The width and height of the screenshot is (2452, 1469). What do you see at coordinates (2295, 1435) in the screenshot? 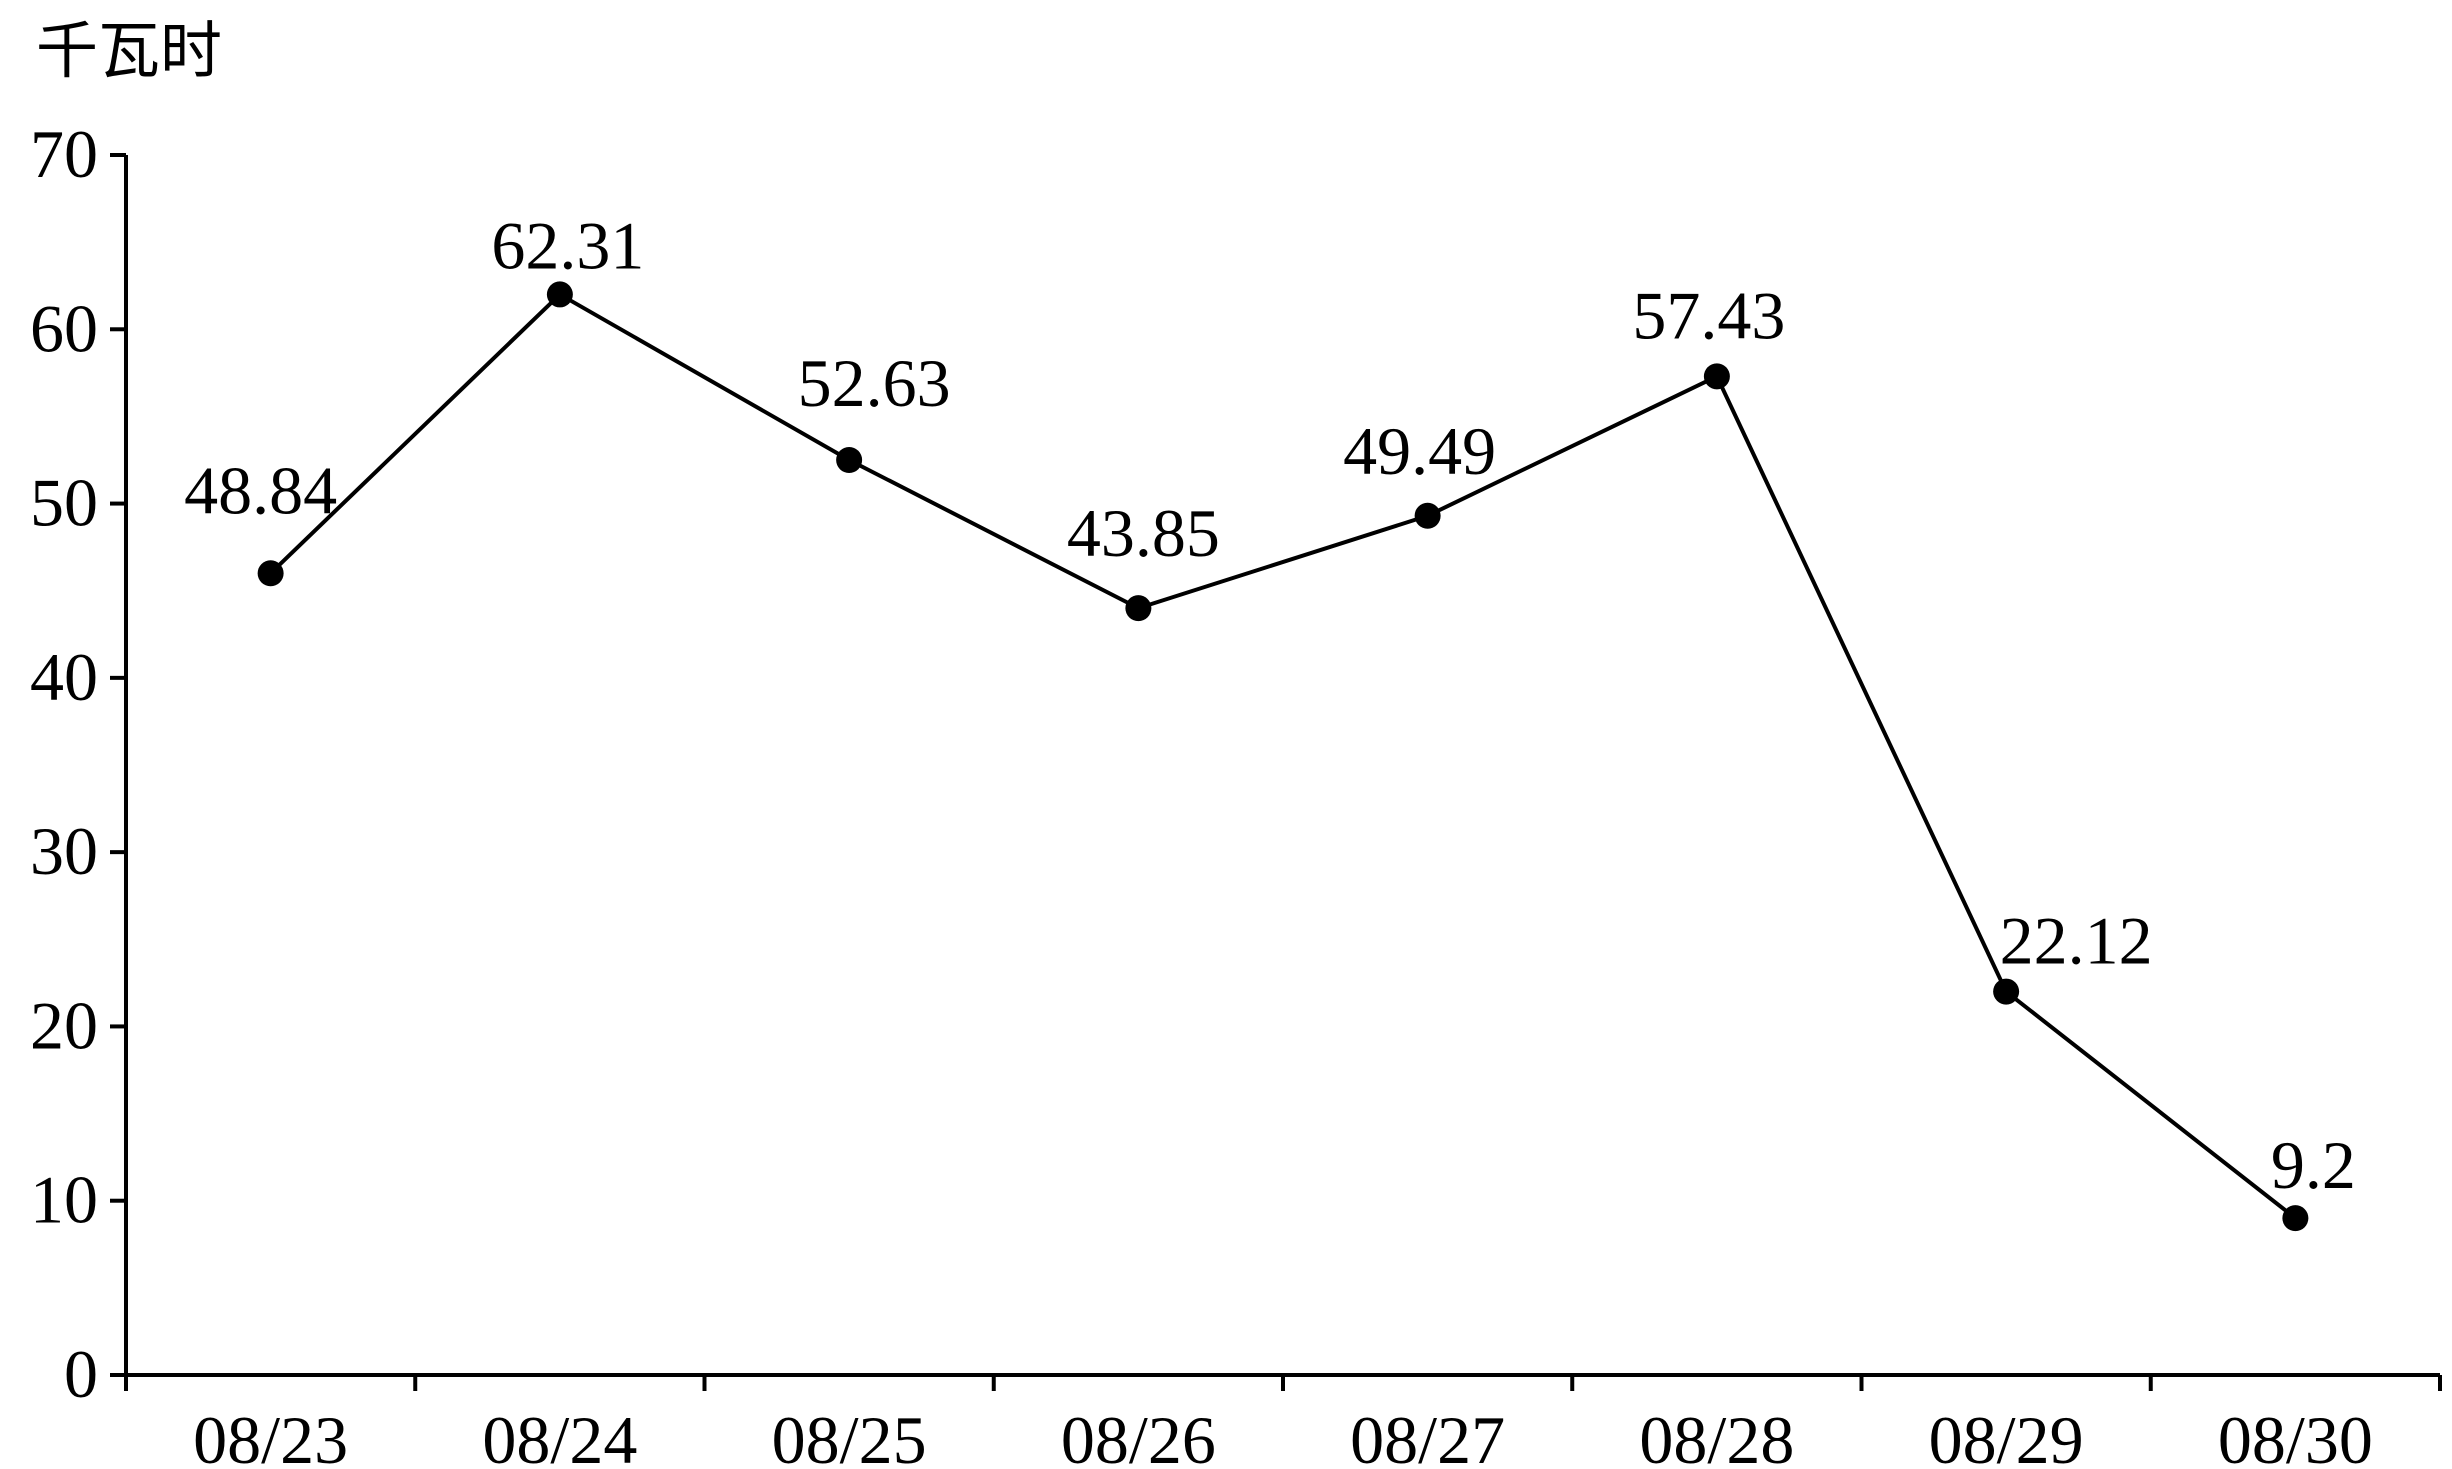
I see `x-tick-label: 08/30` at bounding box center [2295, 1435].